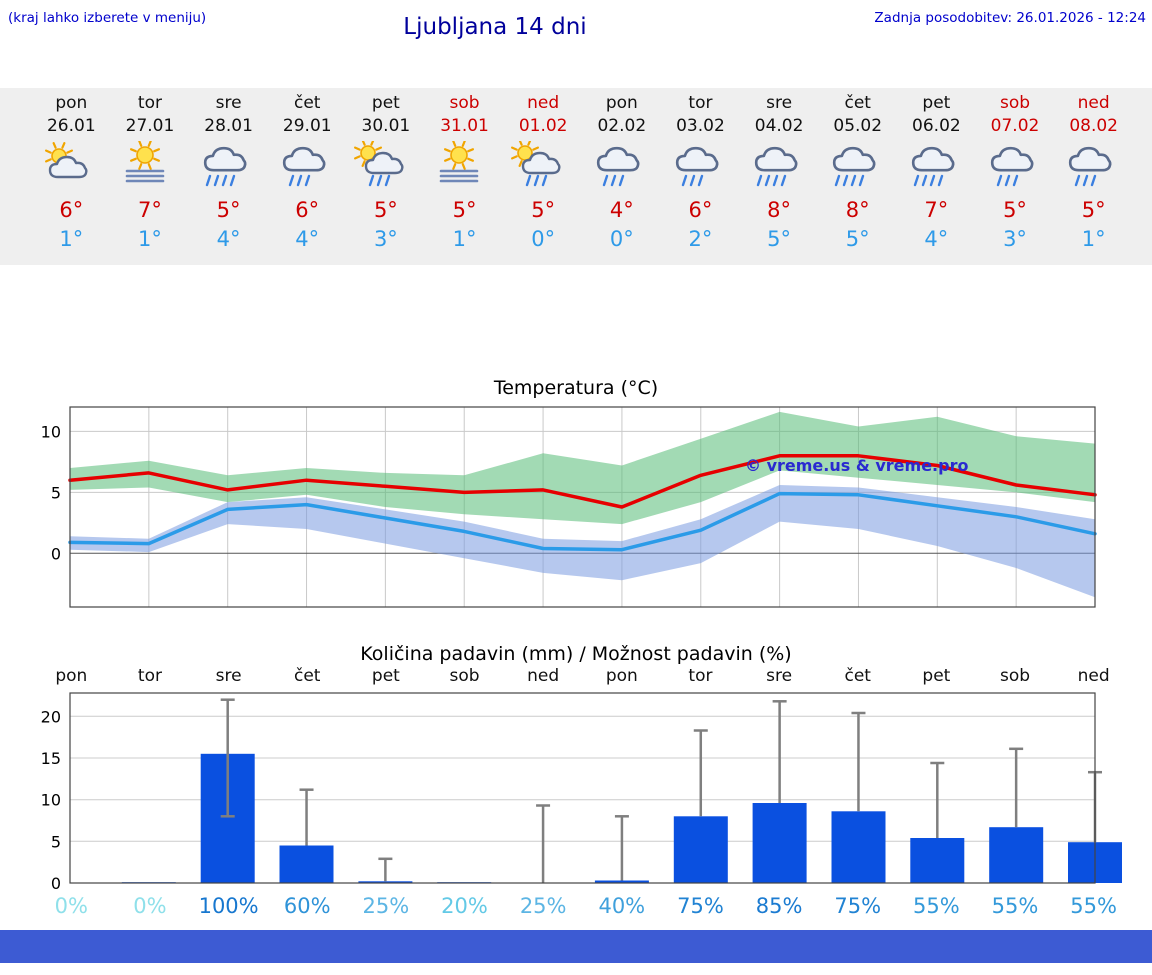  Describe the element at coordinates (622, 906) in the screenshot. I see `precip-probability: 40%` at that location.